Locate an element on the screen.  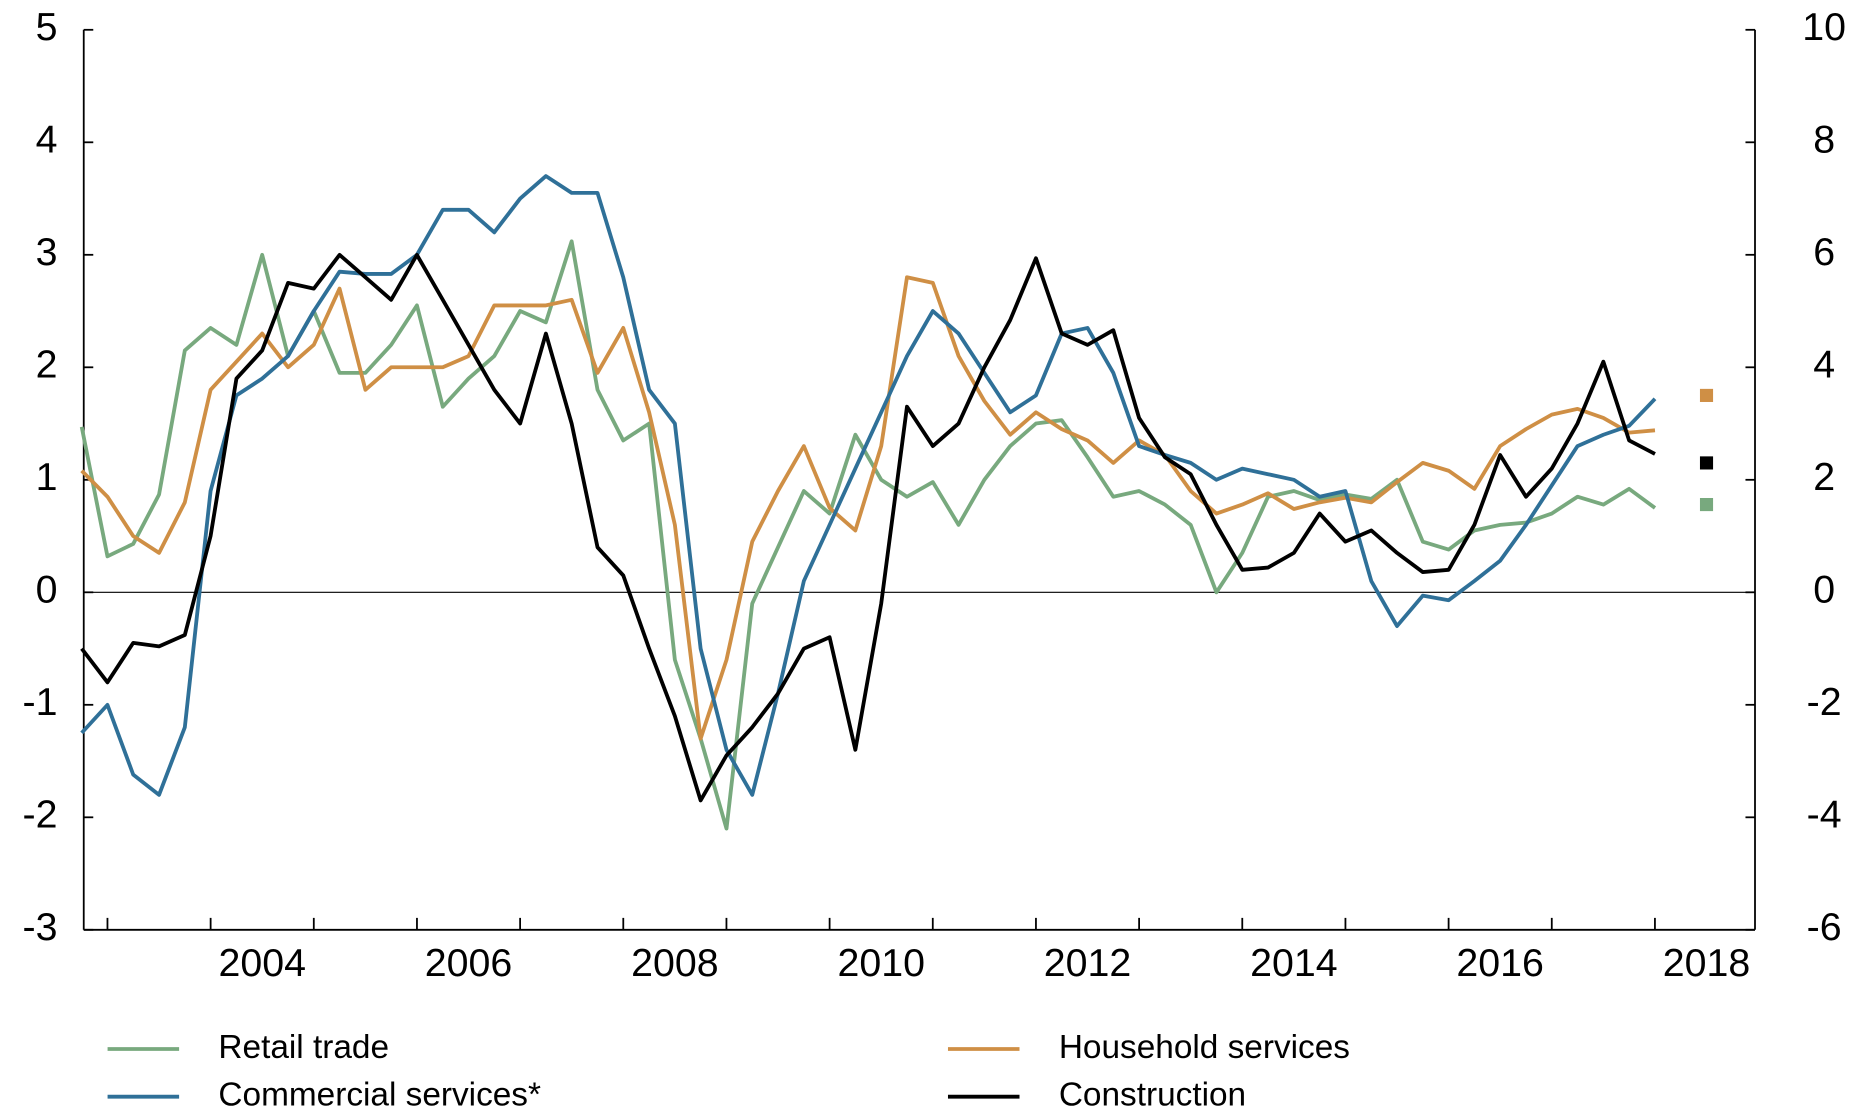
y-tick-label: -1 is located at coordinates (40, 702).